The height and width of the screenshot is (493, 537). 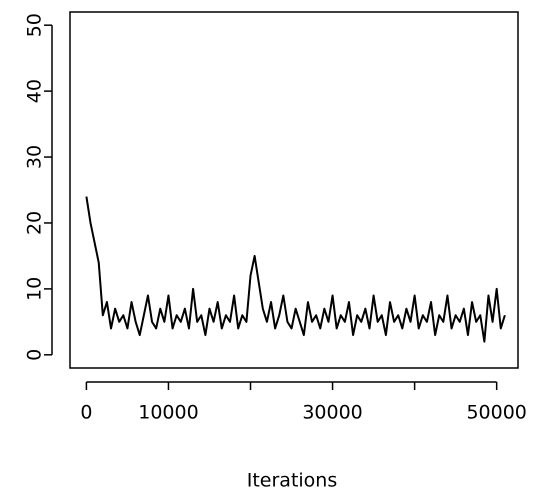 What do you see at coordinates (332, 413) in the screenshot?
I see `x-tick-label: 30000` at bounding box center [332, 413].